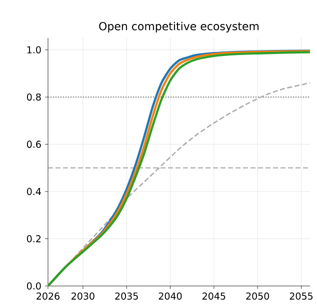  What do you see at coordinates (34, 50) in the screenshot?
I see `y-tick-label: 1.0` at bounding box center [34, 50].